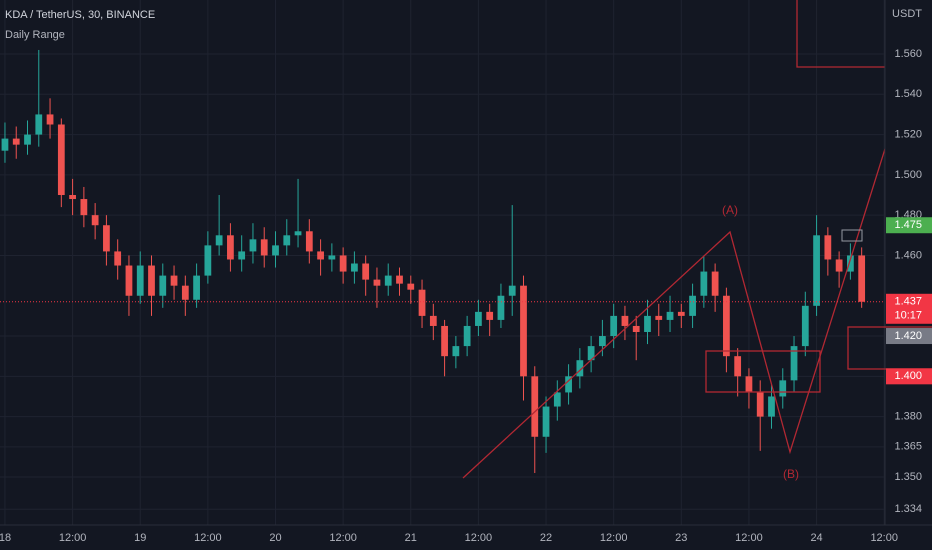 Image resolution: width=932 pixels, height=550 pixels. What do you see at coordinates (35, 35) in the screenshot?
I see `indicator-label: Daily Range` at bounding box center [35, 35].